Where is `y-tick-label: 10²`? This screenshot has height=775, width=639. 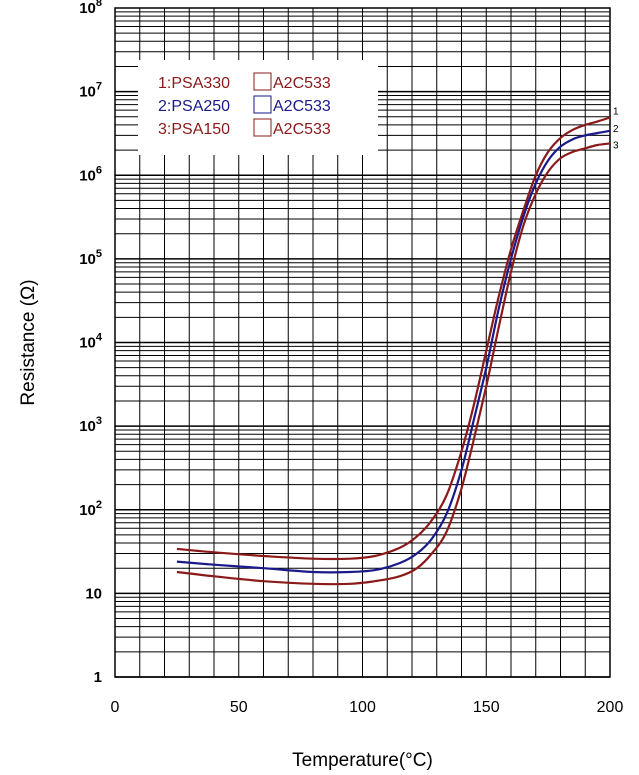 y-tick-label: 10² is located at coordinates (90, 509).